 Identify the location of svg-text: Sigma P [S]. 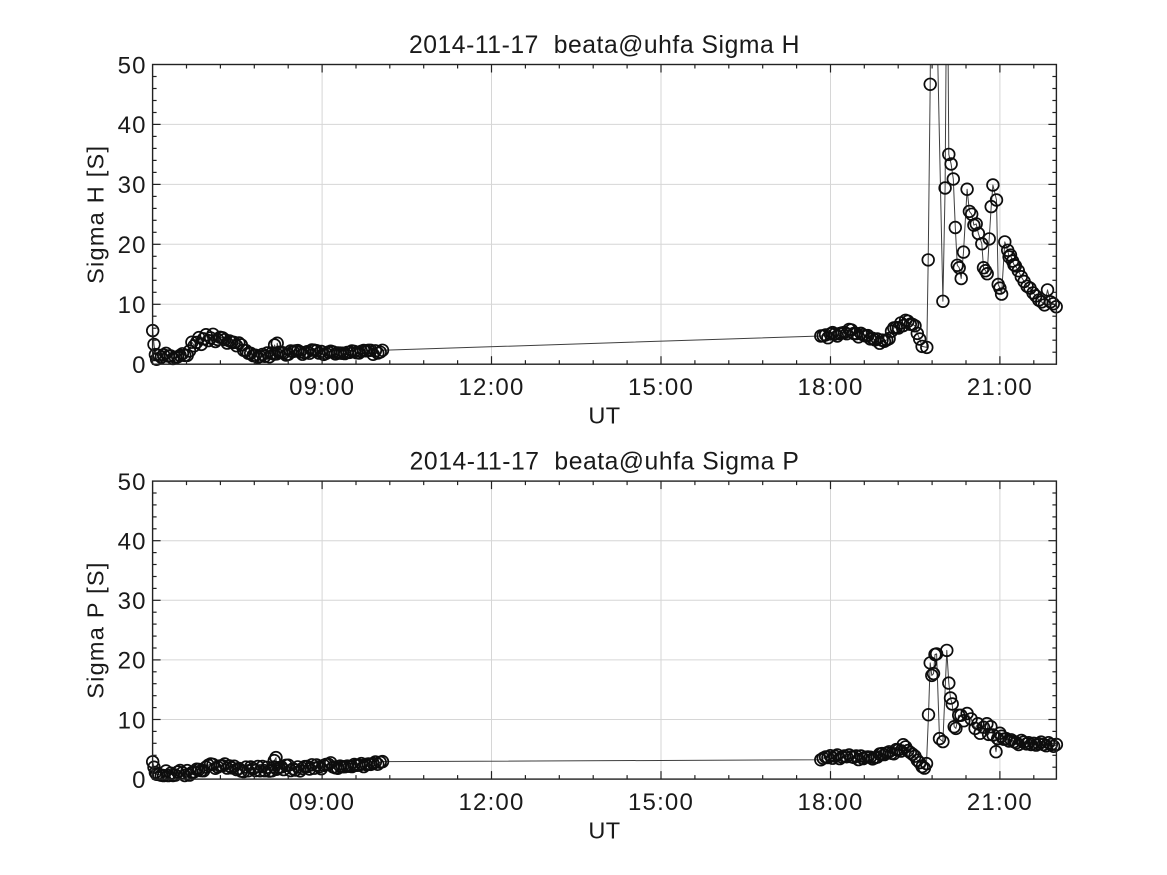
(96, 629).